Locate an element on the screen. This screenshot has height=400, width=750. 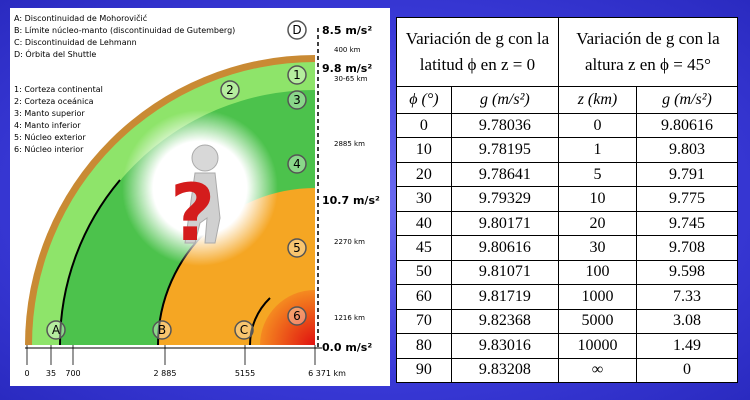
marker-label: B is located at coordinates (162, 330).